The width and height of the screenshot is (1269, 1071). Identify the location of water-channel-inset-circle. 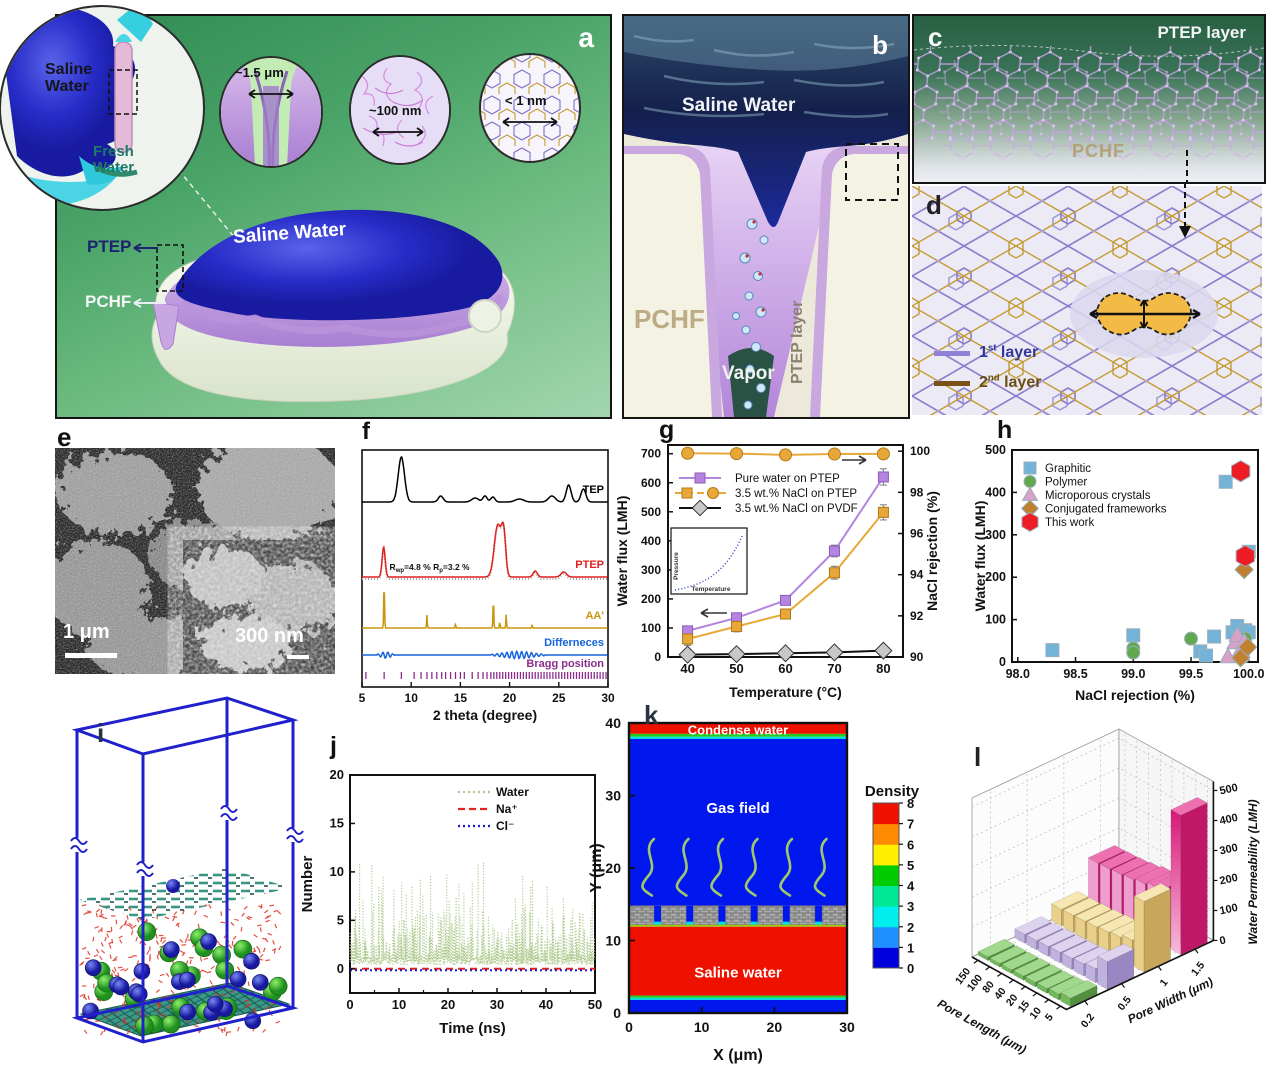
(102, 108).